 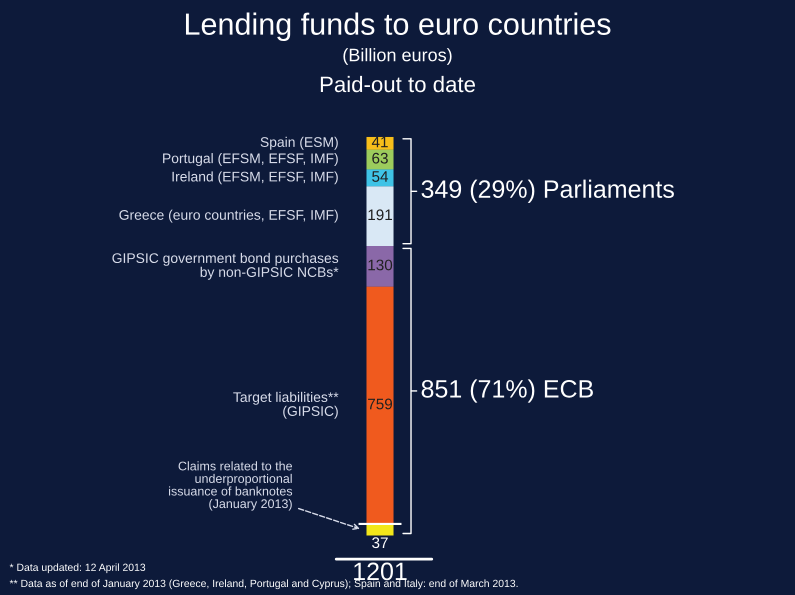 I want to click on data-label: 54, so click(x=380, y=176).